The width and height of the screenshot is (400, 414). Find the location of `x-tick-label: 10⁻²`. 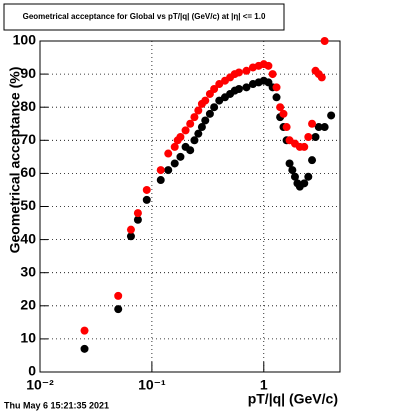

x-tick-label: 10⁻² is located at coordinates (40, 385).